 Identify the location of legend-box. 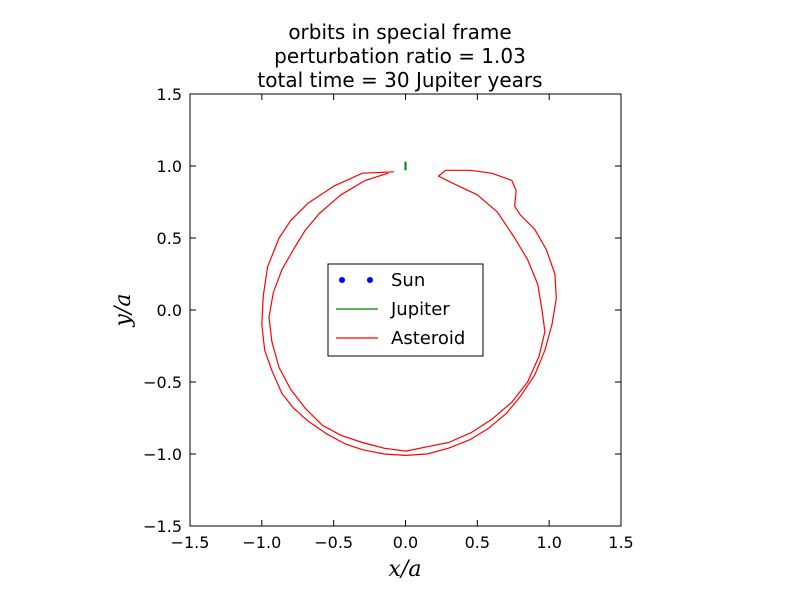
(405, 310).